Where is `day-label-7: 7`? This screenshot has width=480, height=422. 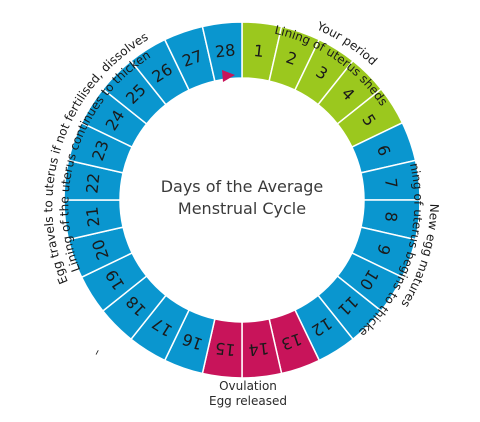 day-label-7: 7 is located at coordinates (391, 183).